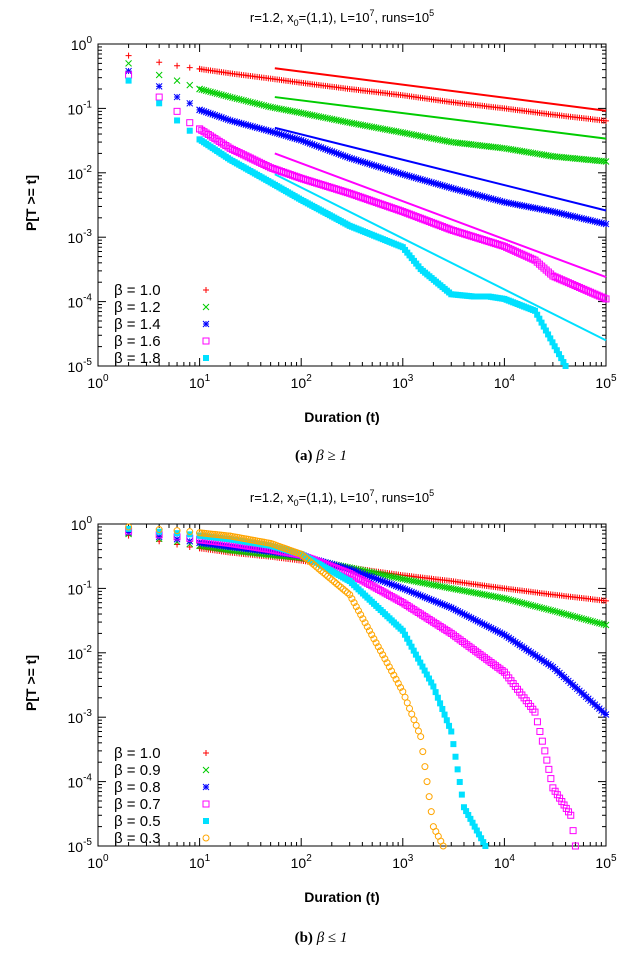 The height and width of the screenshot is (965, 642). Describe the element at coordinates (80, 653) in the screenshot. I see `y-tick-label: 10⁻²` at that location.